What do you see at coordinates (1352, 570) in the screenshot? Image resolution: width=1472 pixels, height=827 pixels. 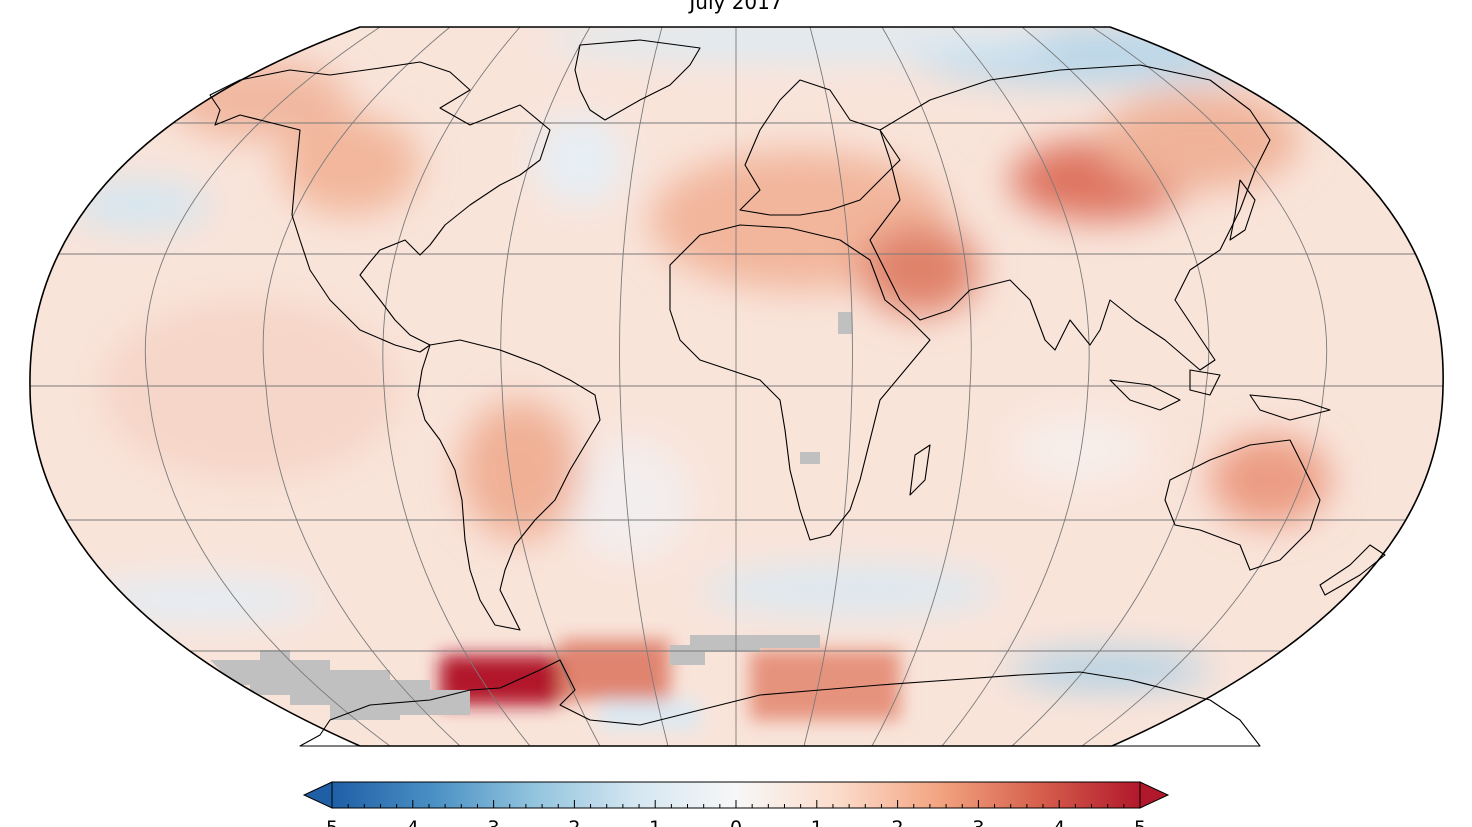 I see `coastline-new-zealand` at bounding box center [1352, 570].